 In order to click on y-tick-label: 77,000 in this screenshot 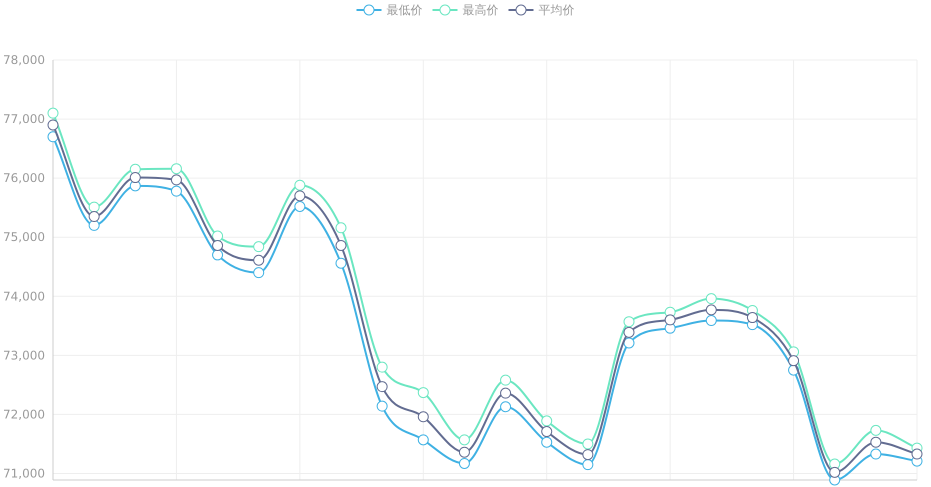, I will do `click(24, 119)`.